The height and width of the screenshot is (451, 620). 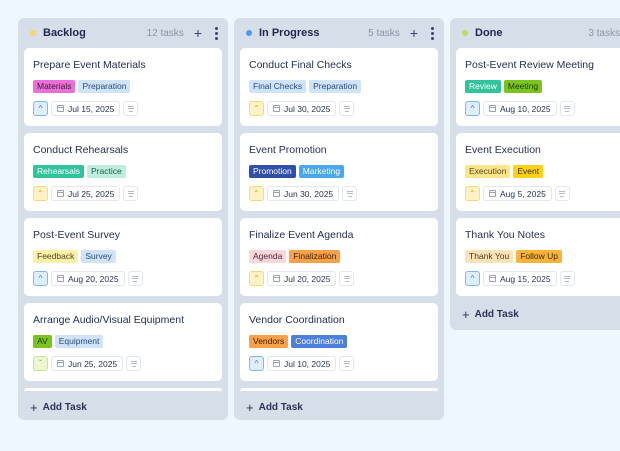 What do you see at coordinates (278, 86) in the screenshot?
I see `tag: Final Checks` at bounding box center [278, 86].